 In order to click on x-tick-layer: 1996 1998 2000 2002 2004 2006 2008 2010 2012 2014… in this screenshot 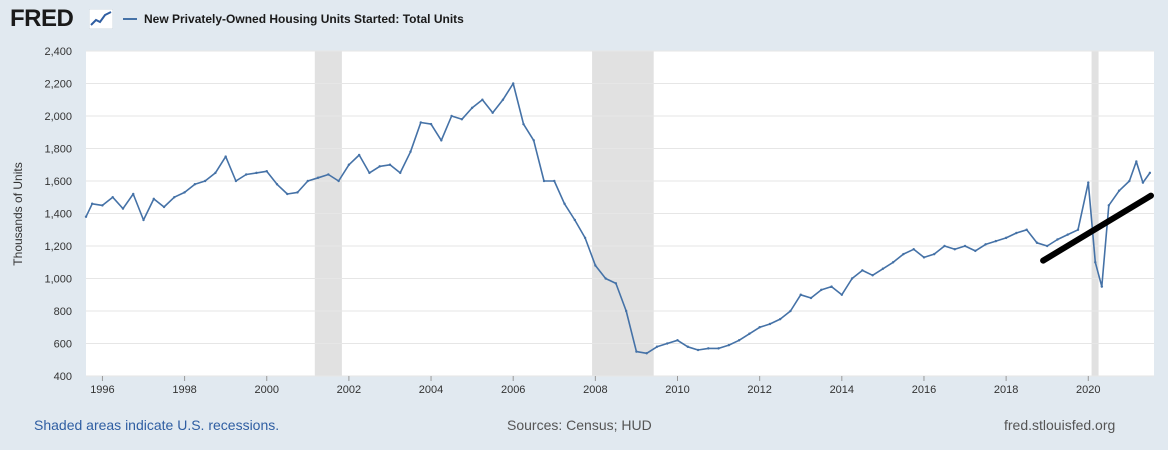, I will do `click(595, 386)`.